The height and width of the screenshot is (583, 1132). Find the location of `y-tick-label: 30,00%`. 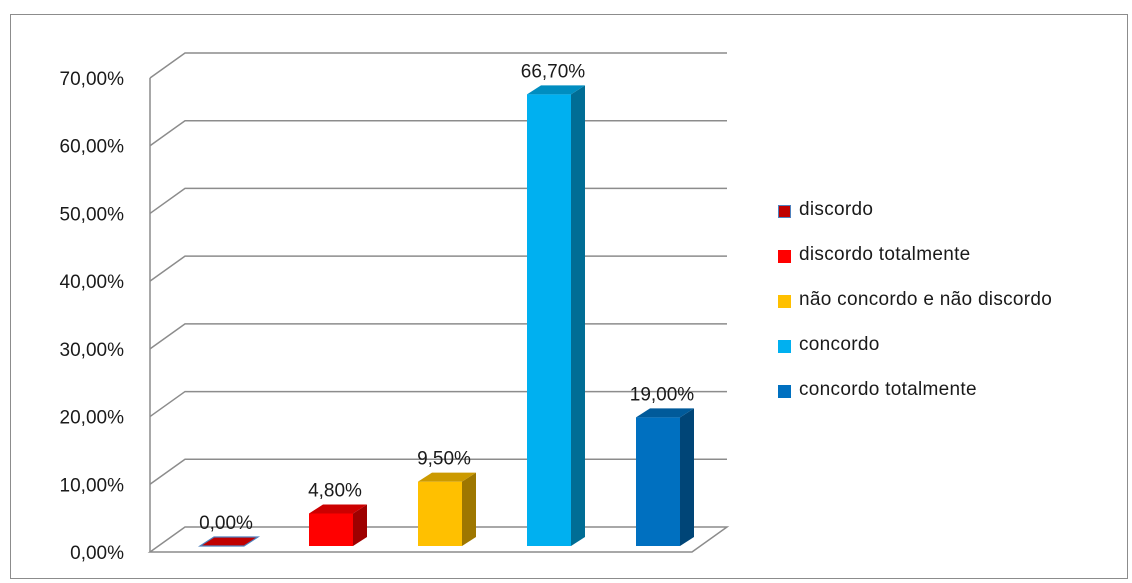

y-tick-label: 30,00% is located at coordinates (92, 350).